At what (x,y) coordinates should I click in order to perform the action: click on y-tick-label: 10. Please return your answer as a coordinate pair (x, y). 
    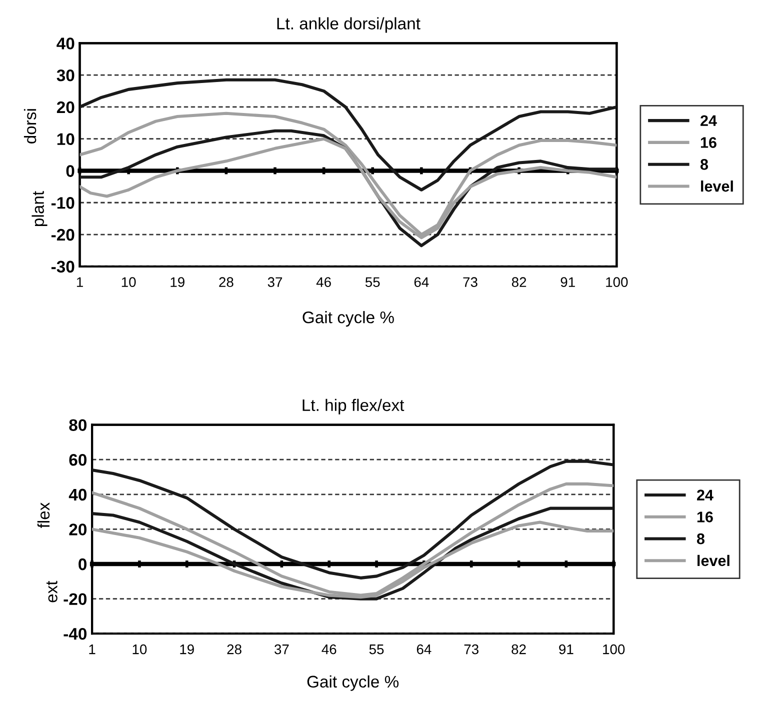
    Looking at the image, I should click on (65, 139).